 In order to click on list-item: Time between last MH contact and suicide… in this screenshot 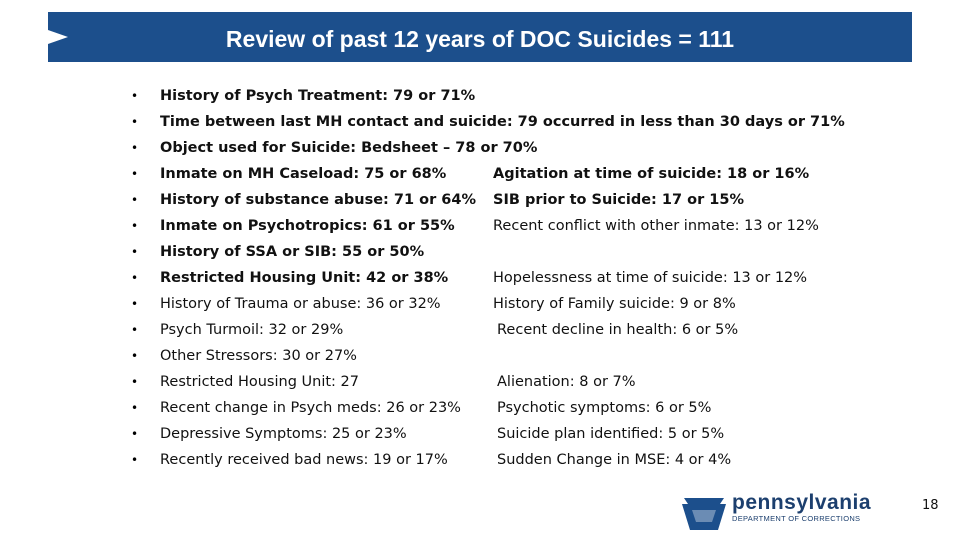, I will do `click(502, 122)`.